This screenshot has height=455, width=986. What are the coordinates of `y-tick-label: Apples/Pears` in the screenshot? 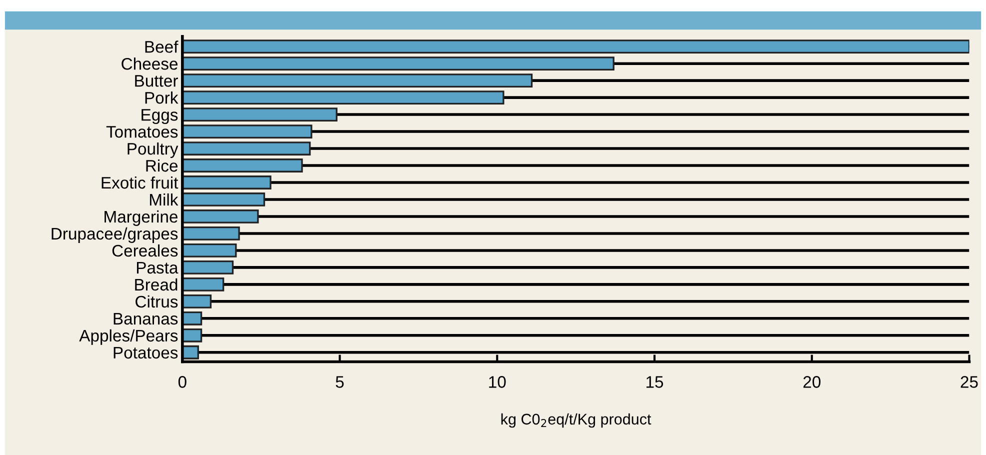 It's located at (128, 337).